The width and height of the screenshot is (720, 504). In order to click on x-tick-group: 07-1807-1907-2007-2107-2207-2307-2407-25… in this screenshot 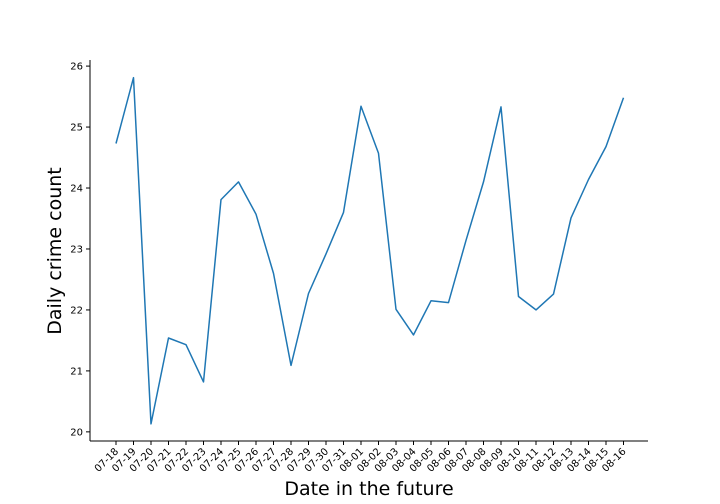, I will do `click(361, 458)`.